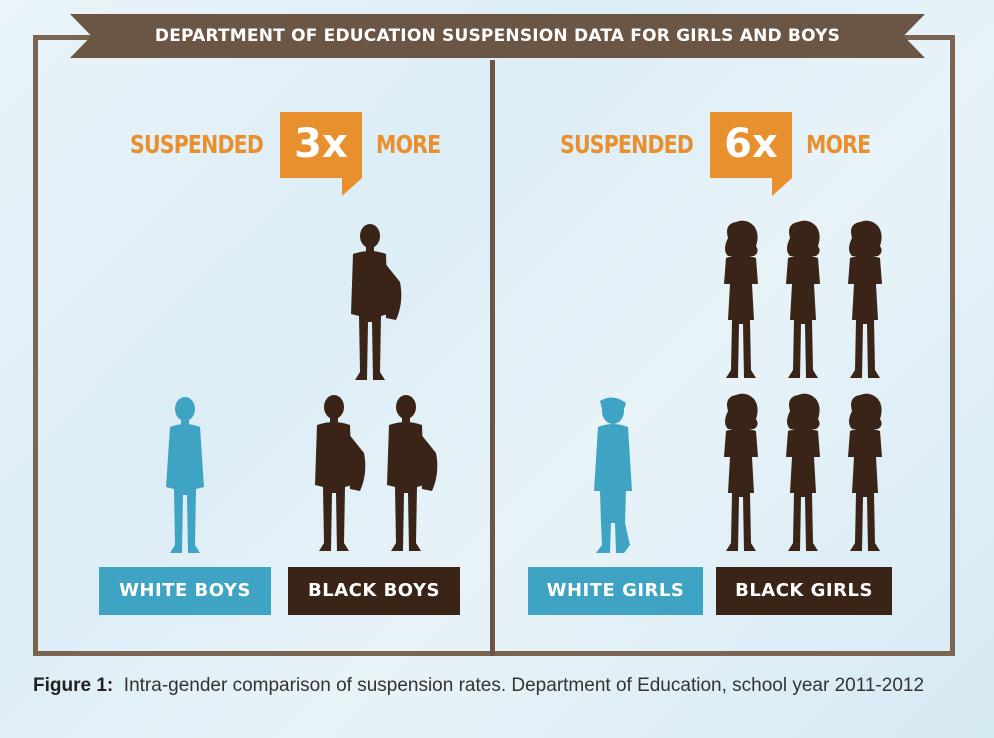 The image size is (994, 738). I want to click on white-girls-label: WHITE GIRLS, so click(615, 591).